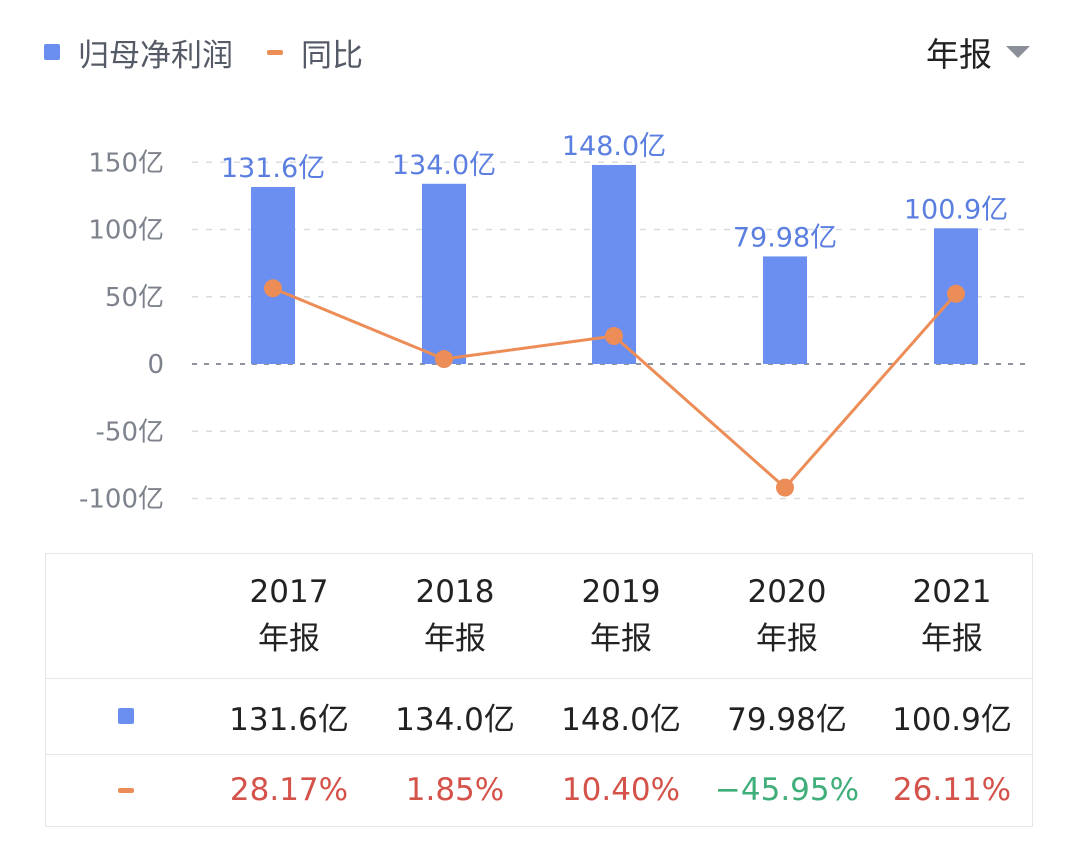  What do you see at coordinates (785, 310) in the screenshot?
I see `bar-2020` at bounding box center [785, 310].